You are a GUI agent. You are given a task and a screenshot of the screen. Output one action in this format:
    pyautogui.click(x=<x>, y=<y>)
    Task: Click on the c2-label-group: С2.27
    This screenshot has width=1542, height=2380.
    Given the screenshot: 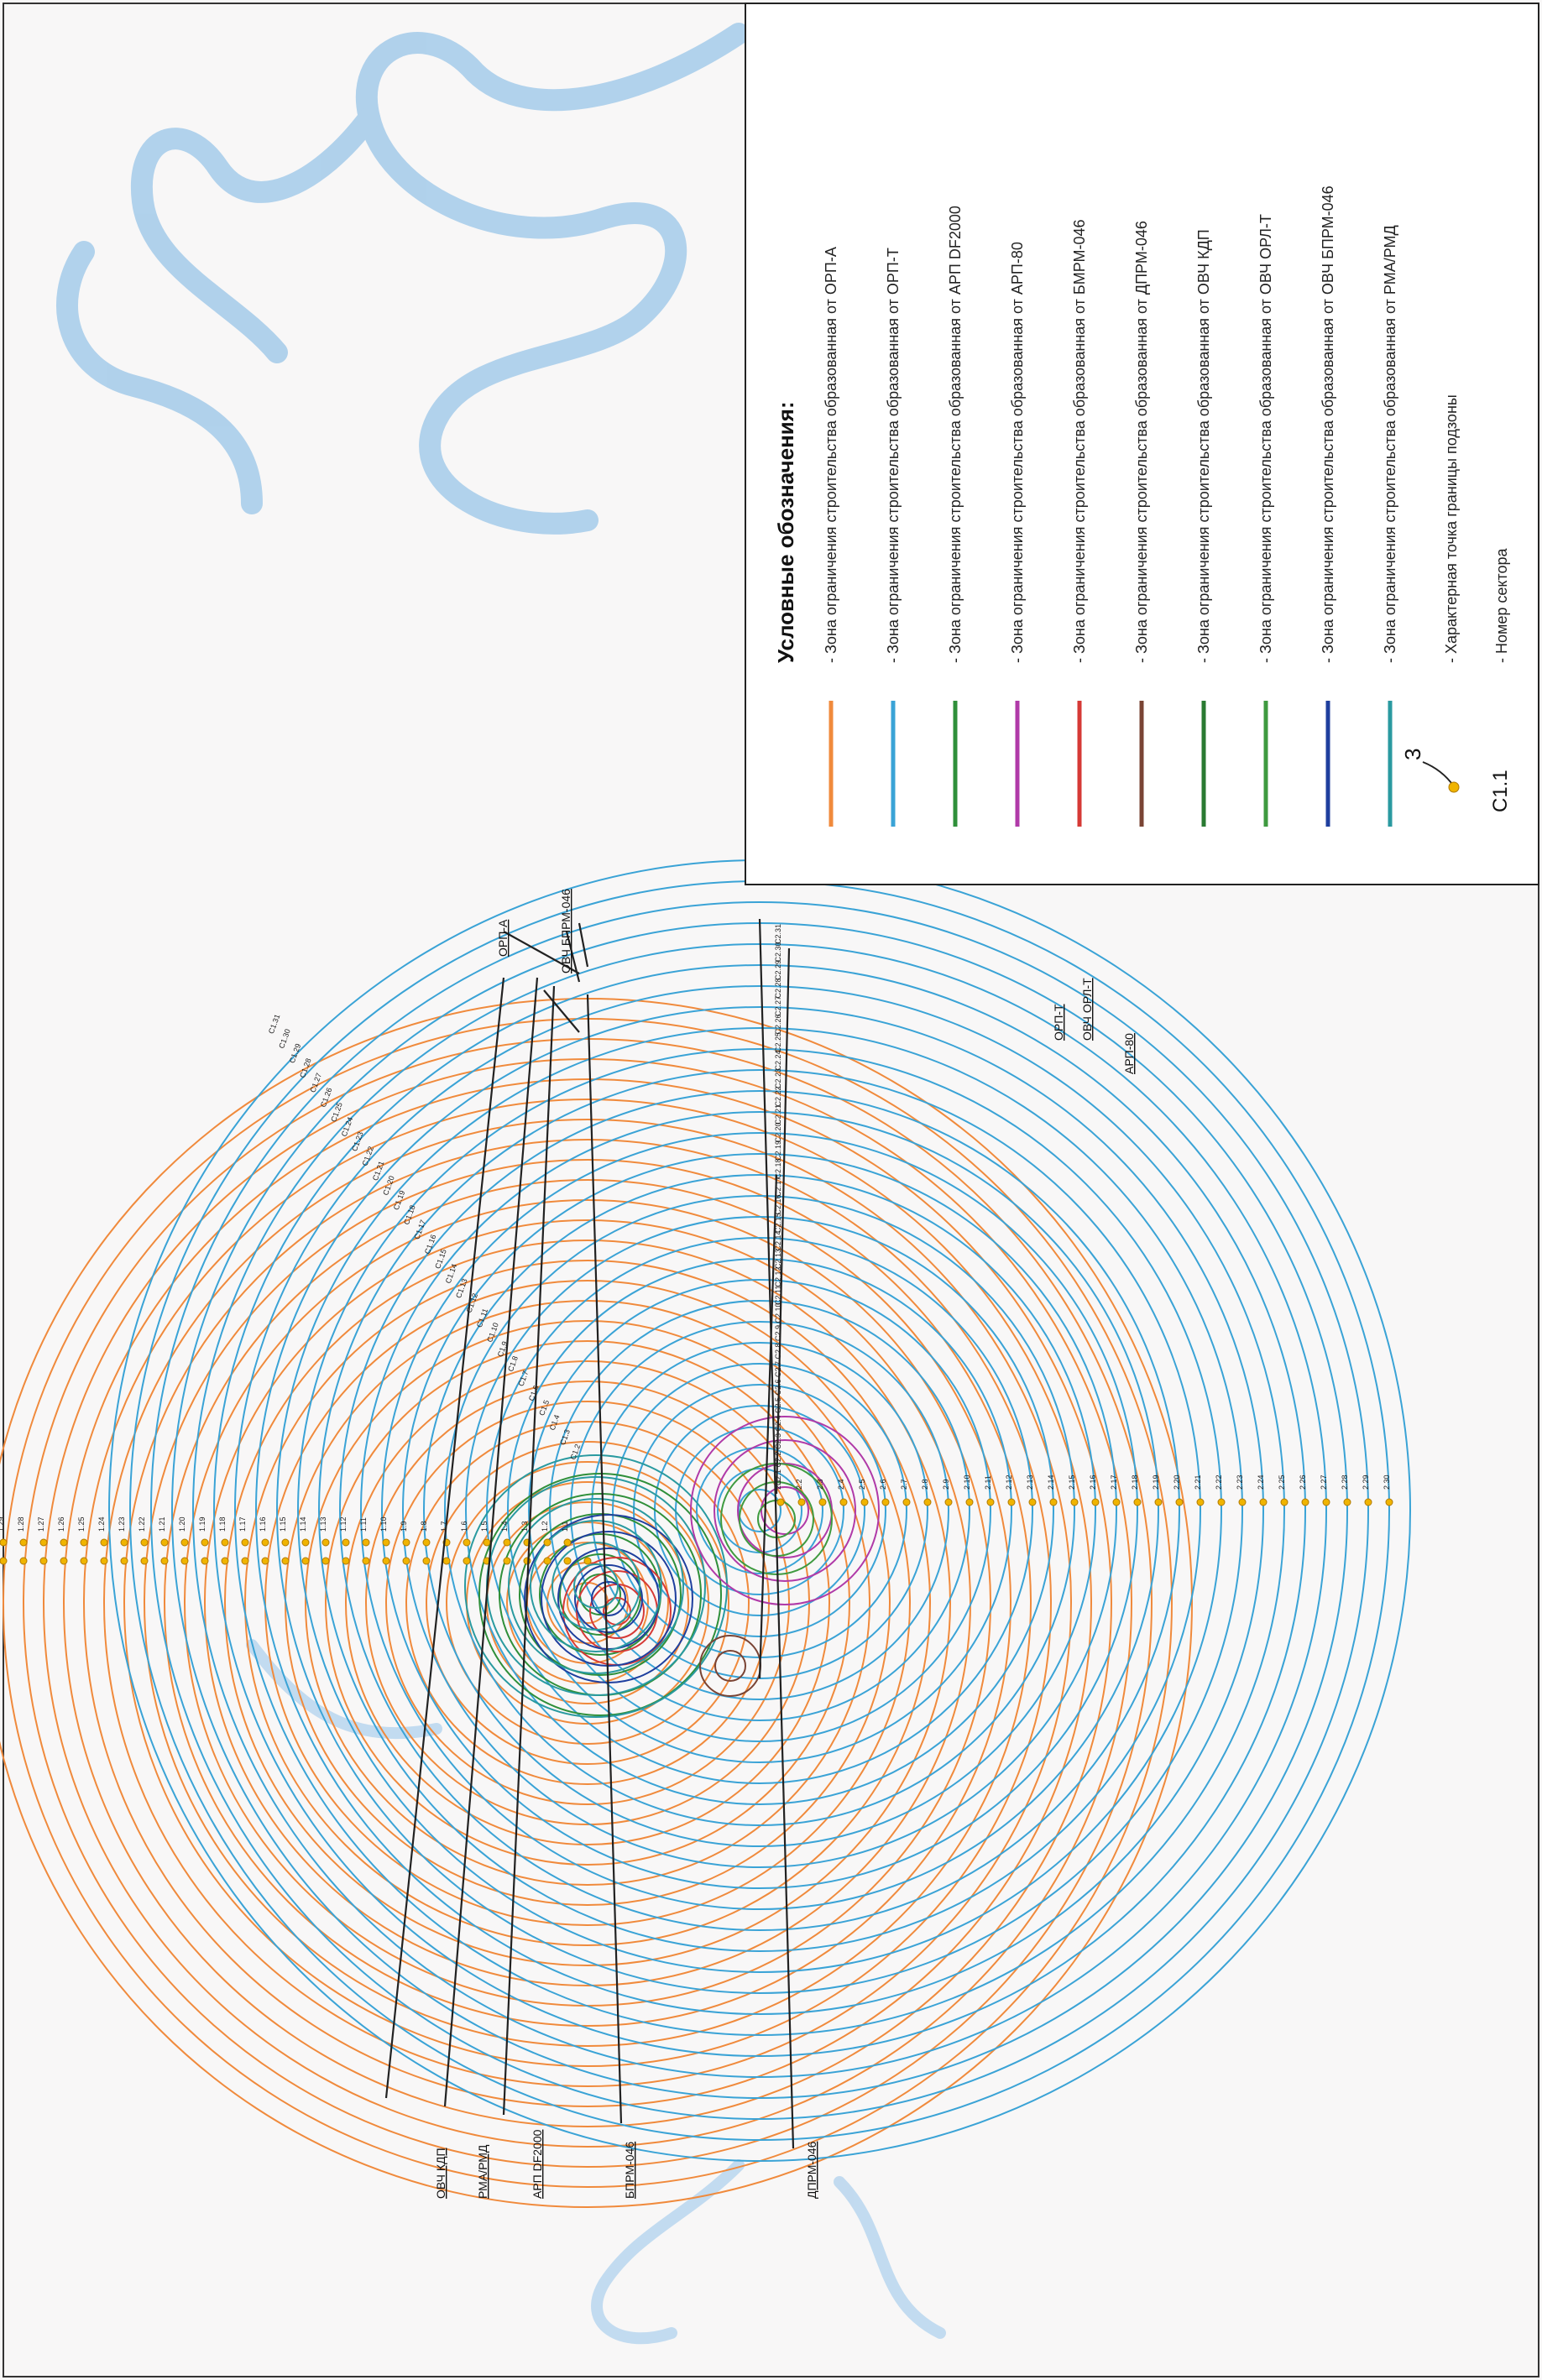 What is the action you would take?
    pyautogui.click(x=778, y=1006)
    